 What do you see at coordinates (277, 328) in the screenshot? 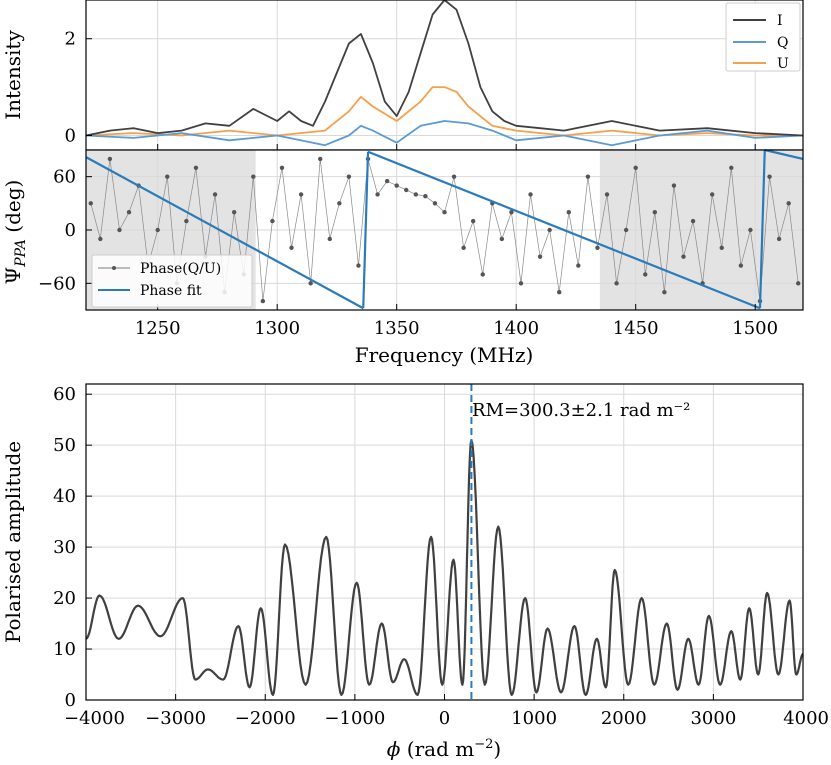
I see `phase-xtick-label: 1300` at bounding box center [277, 328].